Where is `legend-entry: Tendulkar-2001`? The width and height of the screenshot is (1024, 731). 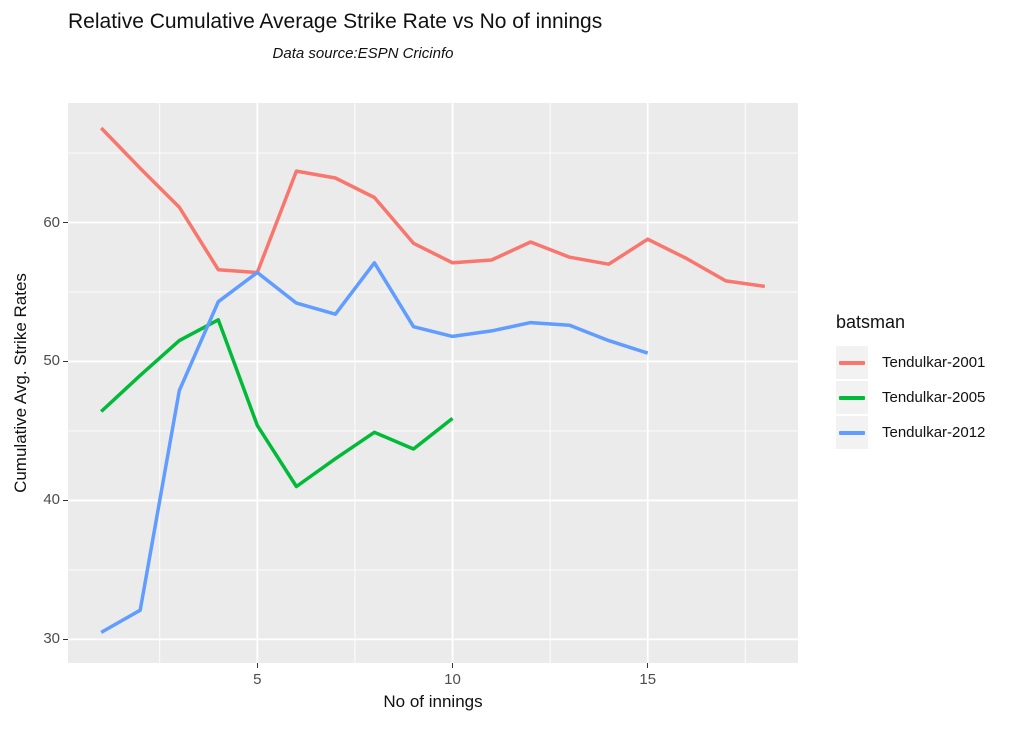 legend-entry: Tendulkar-2001 is located at coordinates (910, 362).